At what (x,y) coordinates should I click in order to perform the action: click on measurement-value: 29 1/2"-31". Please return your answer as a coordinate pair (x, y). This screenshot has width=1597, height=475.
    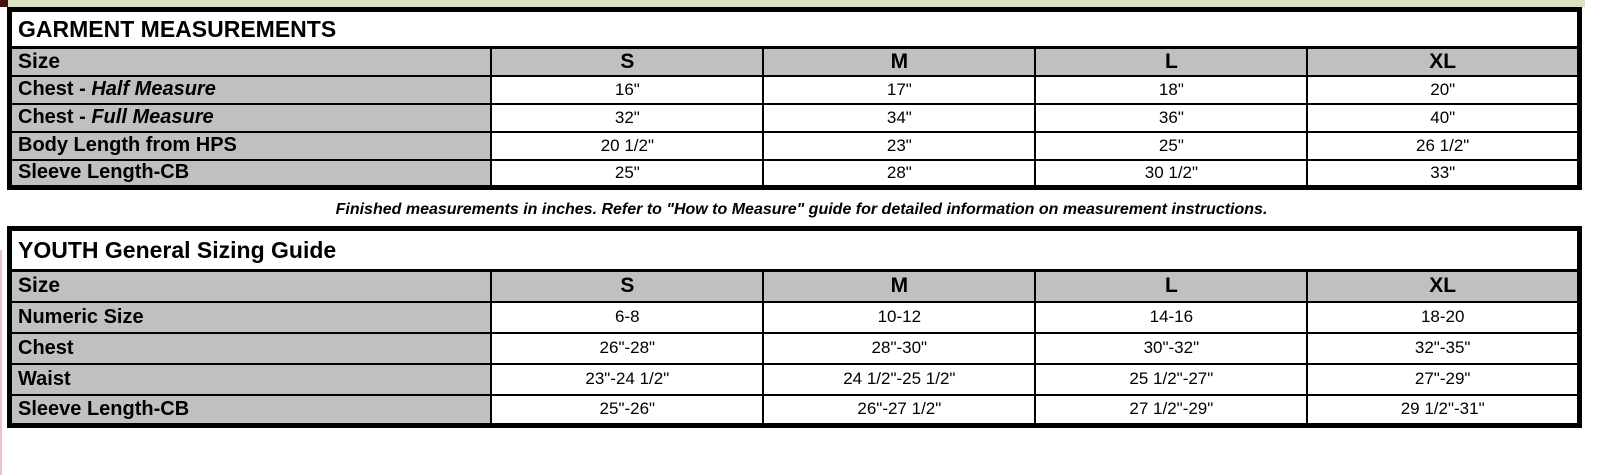
    Looking at the image, I should click on (1443, 410).